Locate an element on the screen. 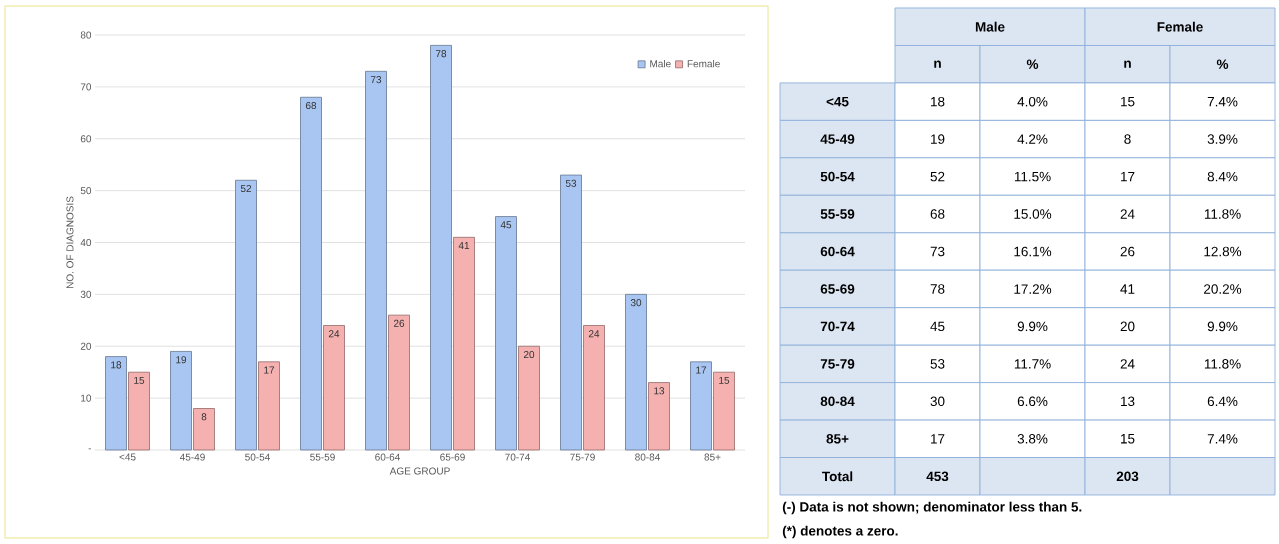  y-tick-label: 60 is located at coordinates (86, 139).